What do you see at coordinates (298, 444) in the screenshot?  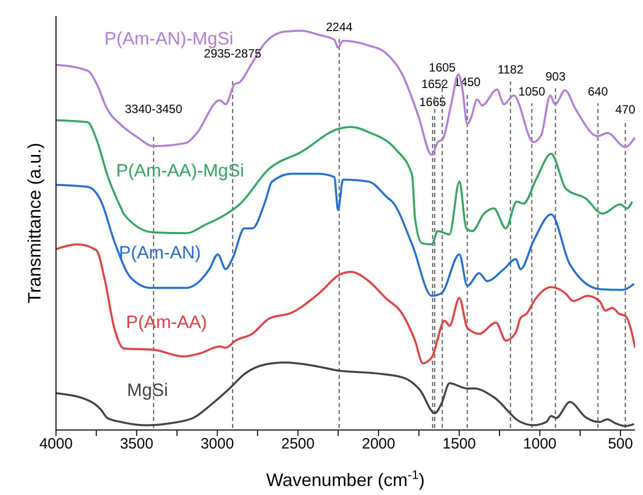 I see `x-tick-label: 2500` at bounding box center [298, 444].